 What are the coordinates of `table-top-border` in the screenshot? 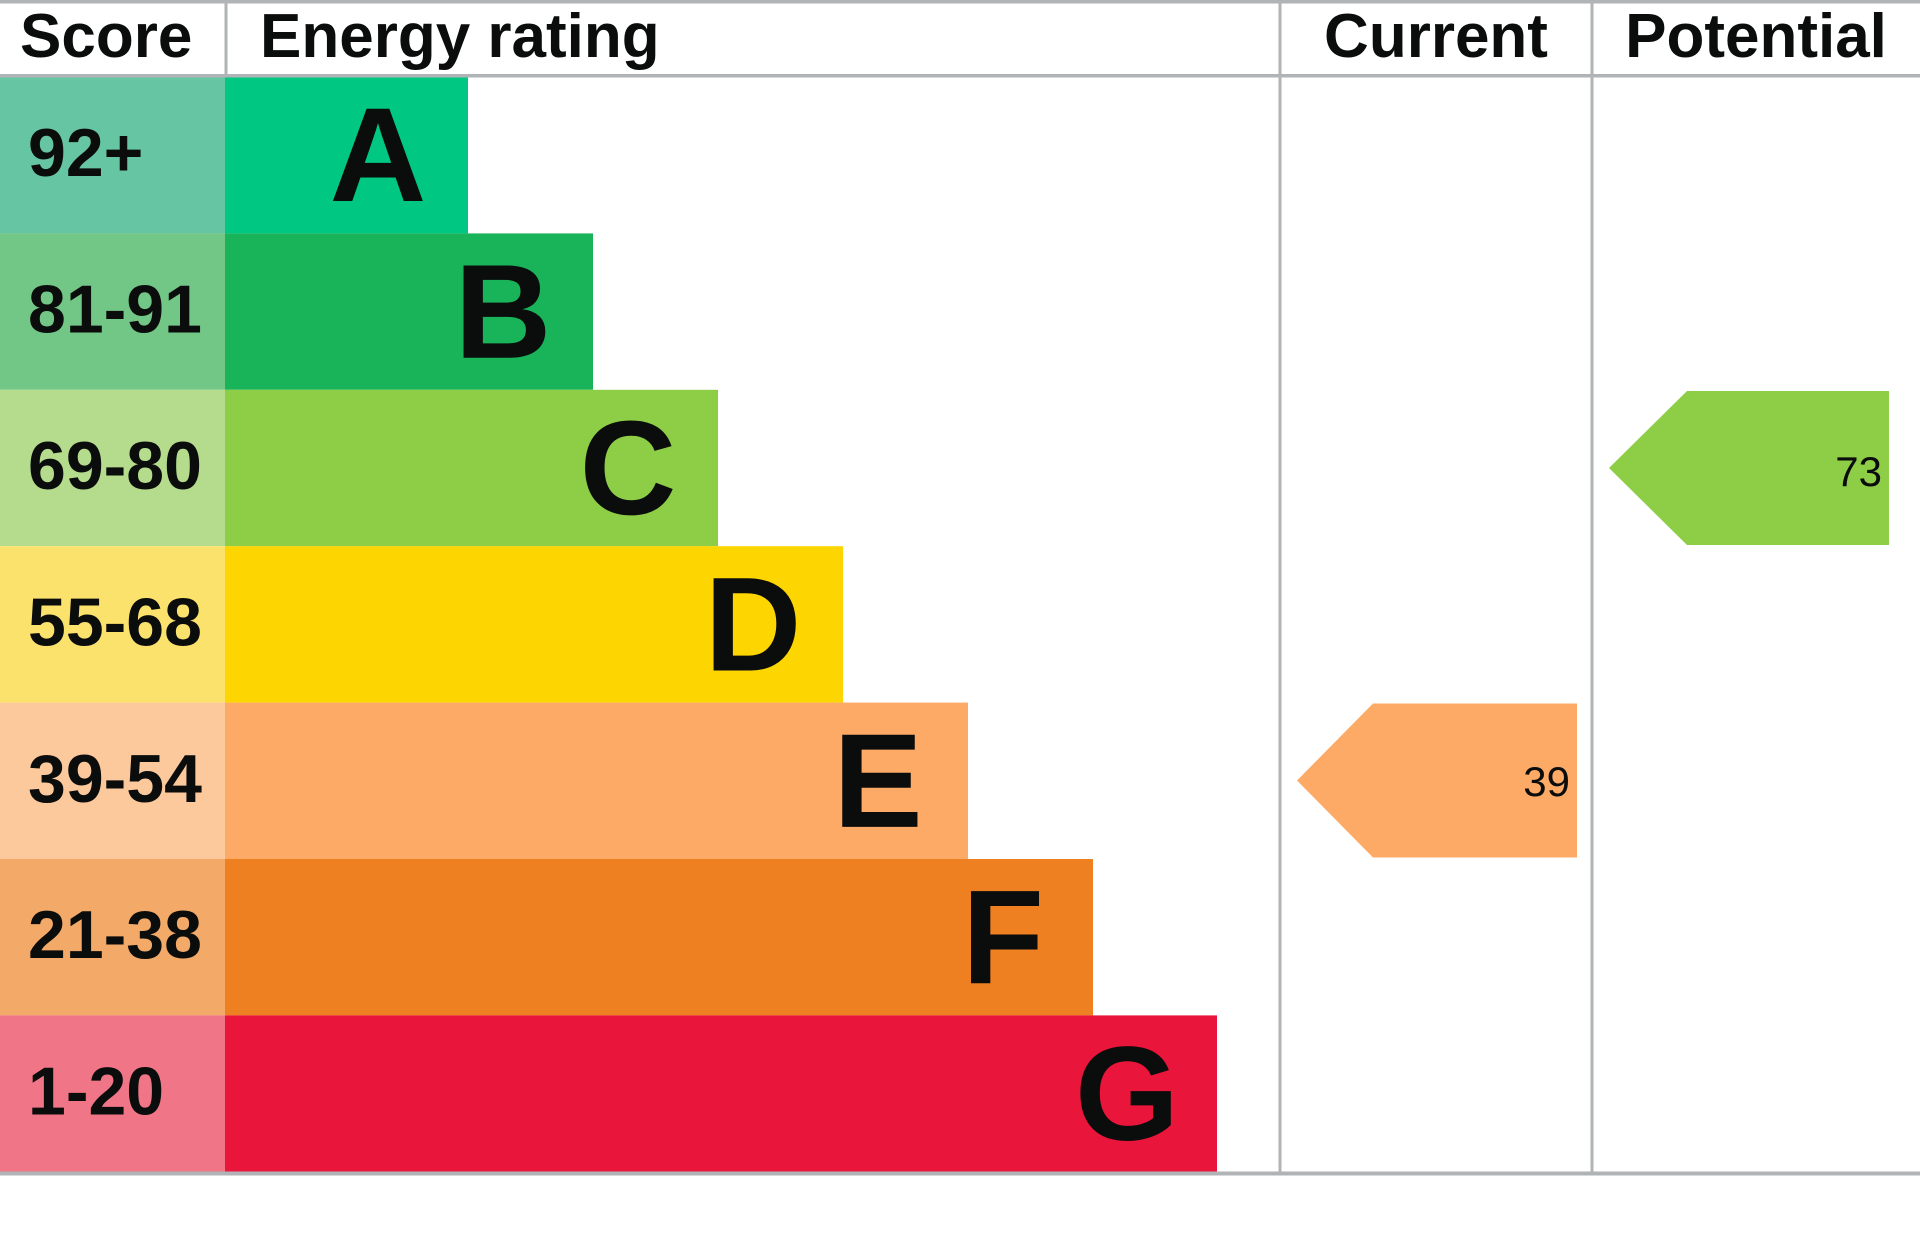 It's located at (960, 2).